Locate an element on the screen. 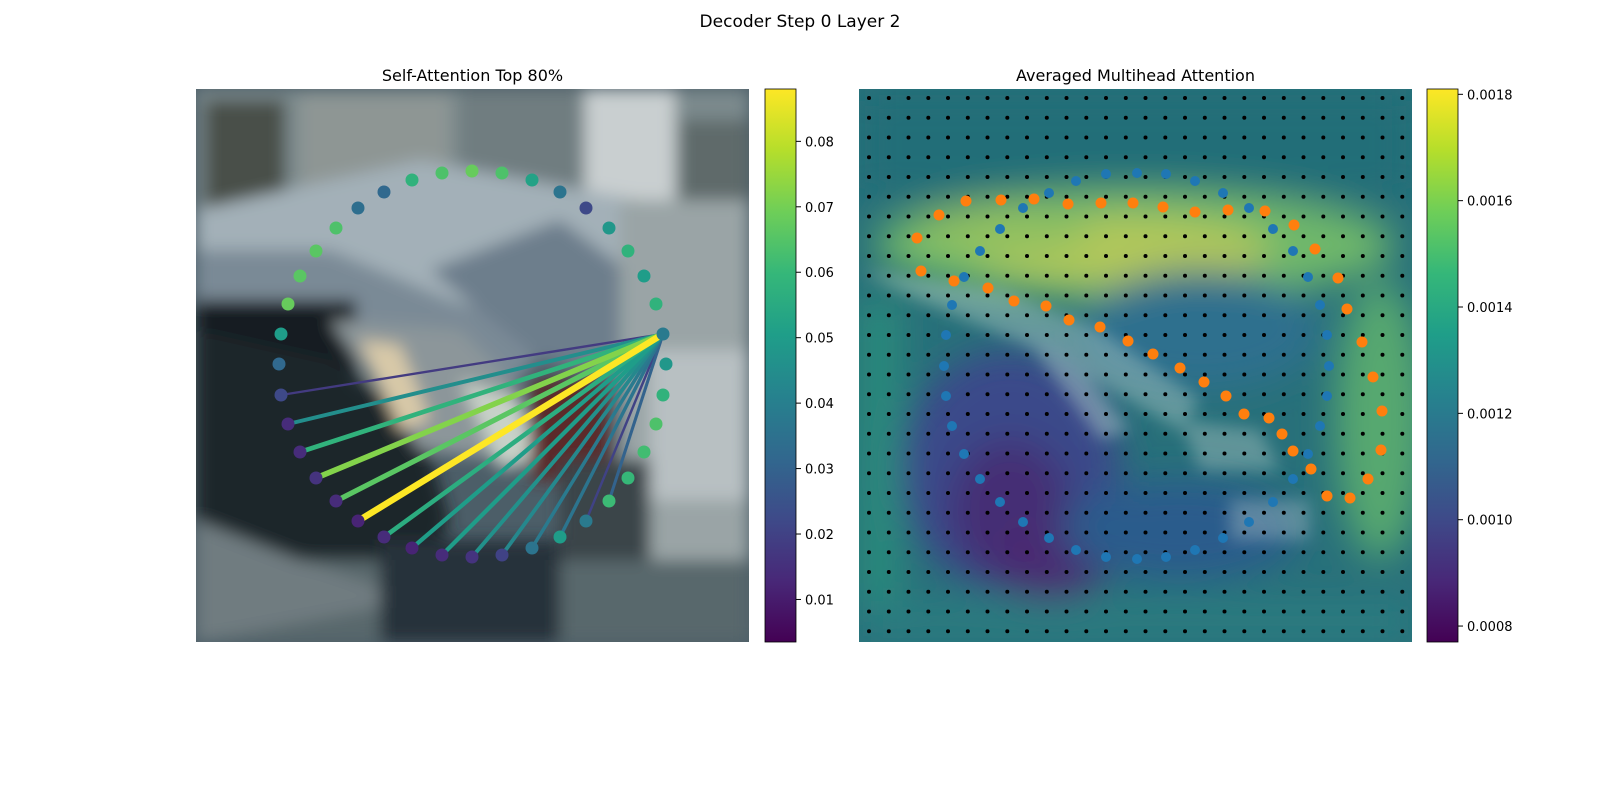 This screenshot has height=800, width=1600. attention-line is located at coordinates (611, 435).